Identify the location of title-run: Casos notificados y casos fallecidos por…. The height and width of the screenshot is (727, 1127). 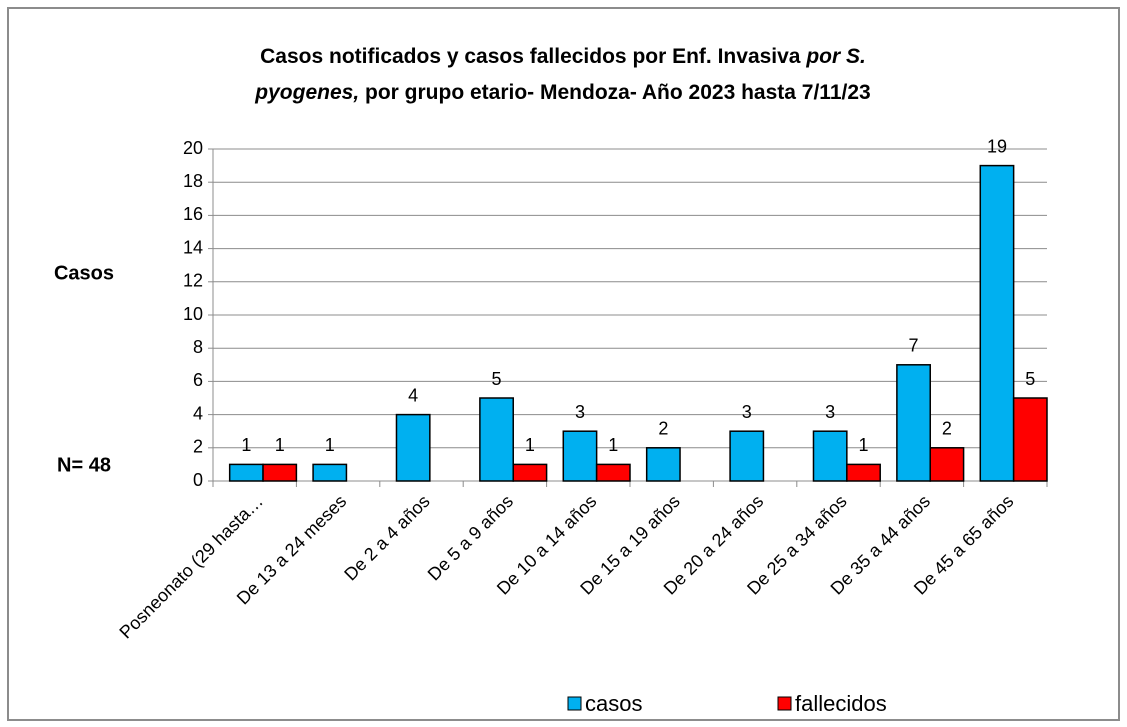
(533, 56).